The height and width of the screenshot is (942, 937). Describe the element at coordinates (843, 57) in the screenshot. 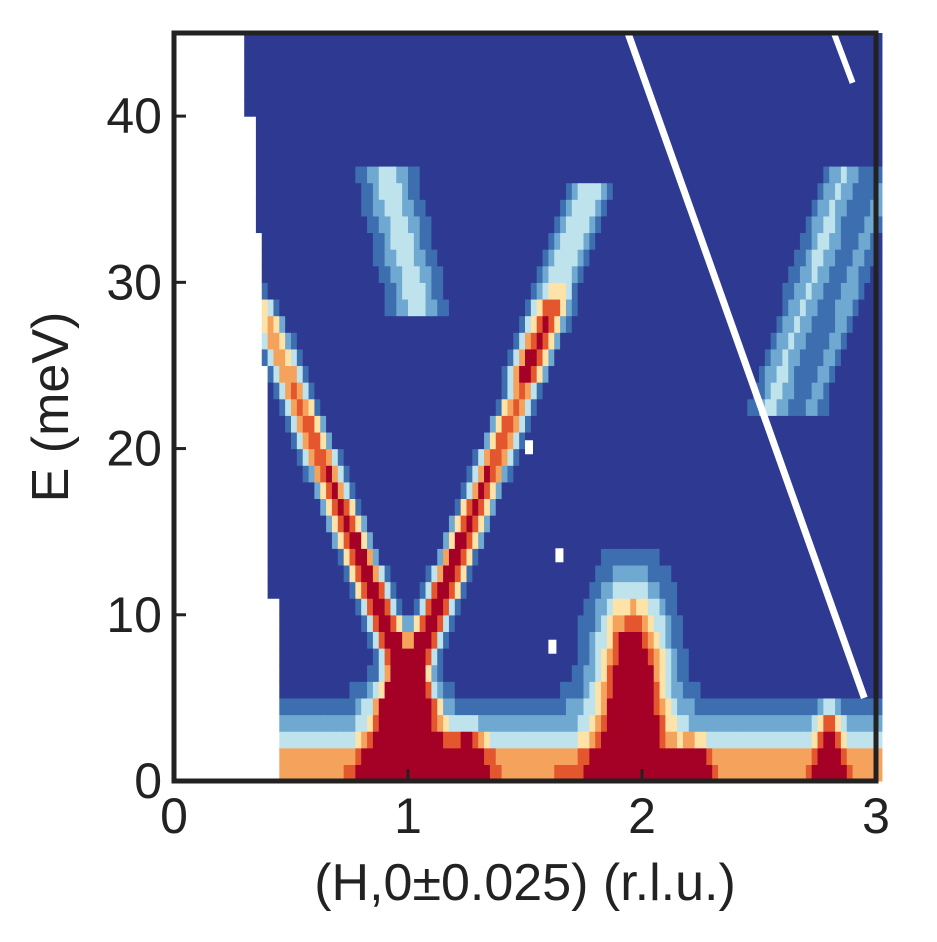

I see `no-data-stripe` at that location.